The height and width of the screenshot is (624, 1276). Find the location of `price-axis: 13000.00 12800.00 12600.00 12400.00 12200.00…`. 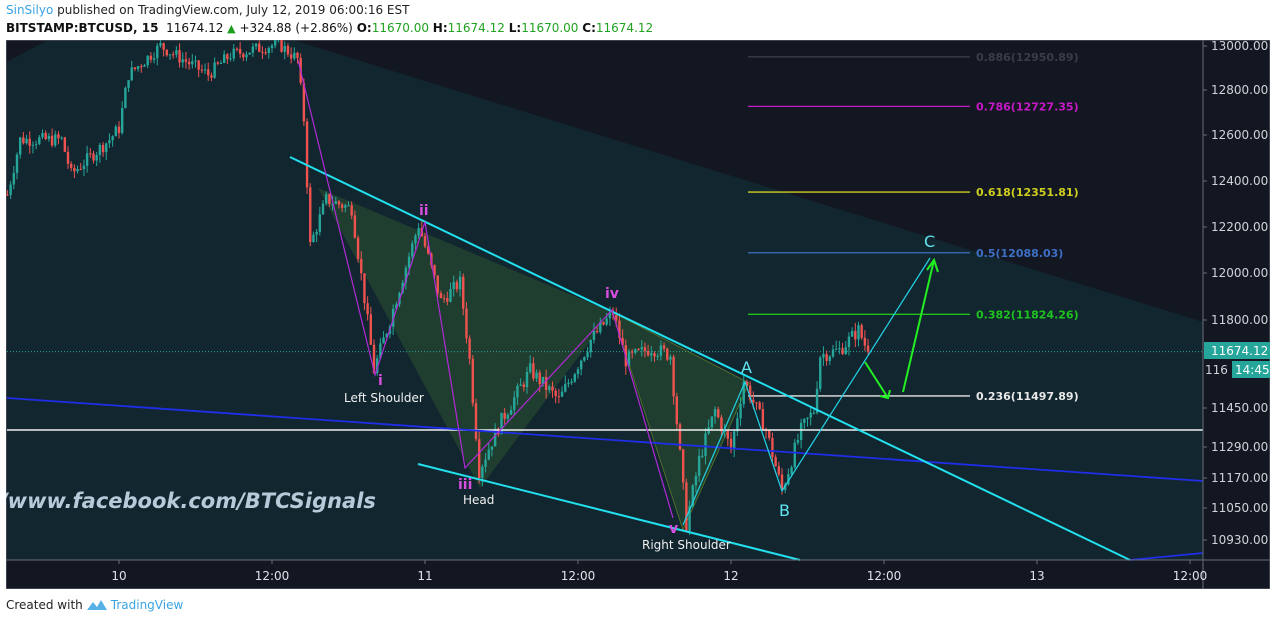

price-axis: 13000.00 12800.00 12600.00 12400.00 12200.00… is located at coordinates (1235, 293).